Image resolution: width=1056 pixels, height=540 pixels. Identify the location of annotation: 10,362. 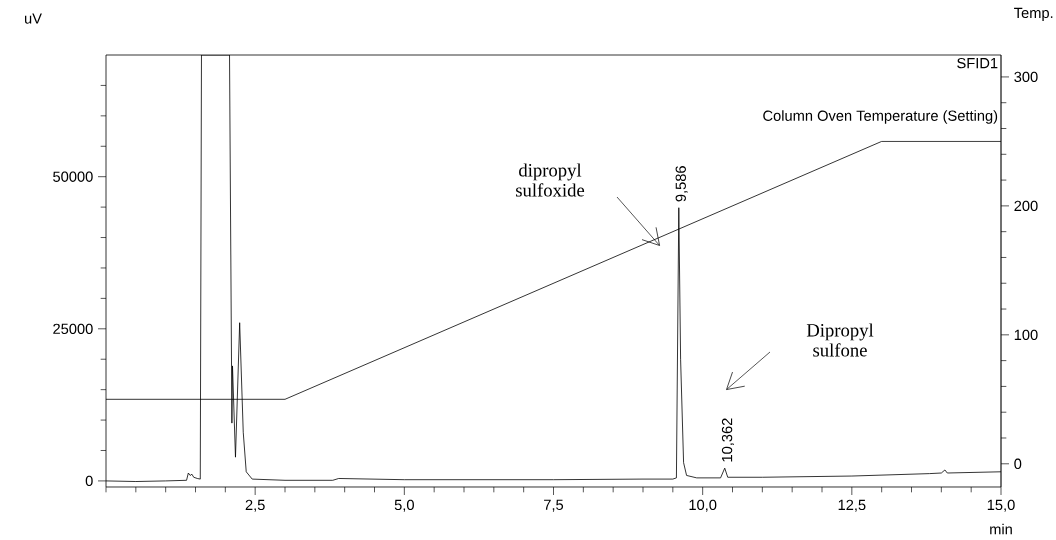
(727, 440).